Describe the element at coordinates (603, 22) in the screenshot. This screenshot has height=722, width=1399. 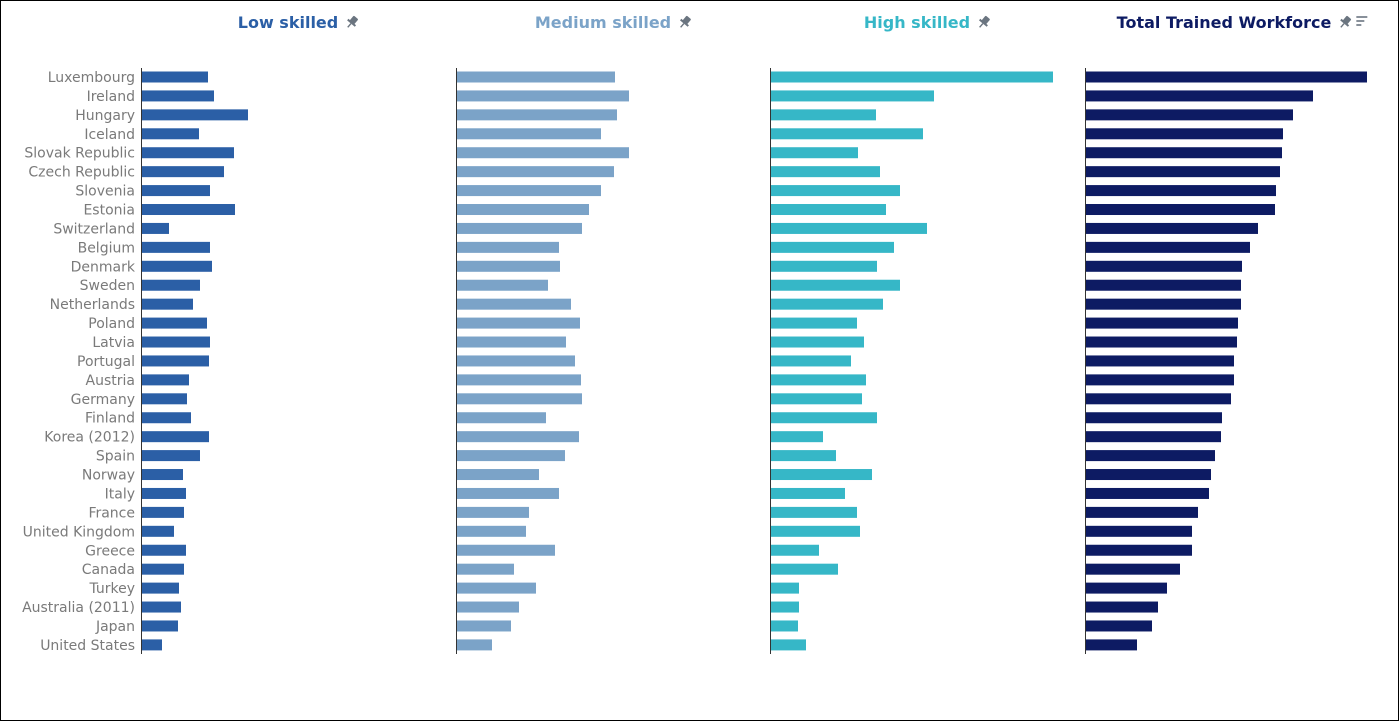
I see `panel-title: Medium skilled` at that location.